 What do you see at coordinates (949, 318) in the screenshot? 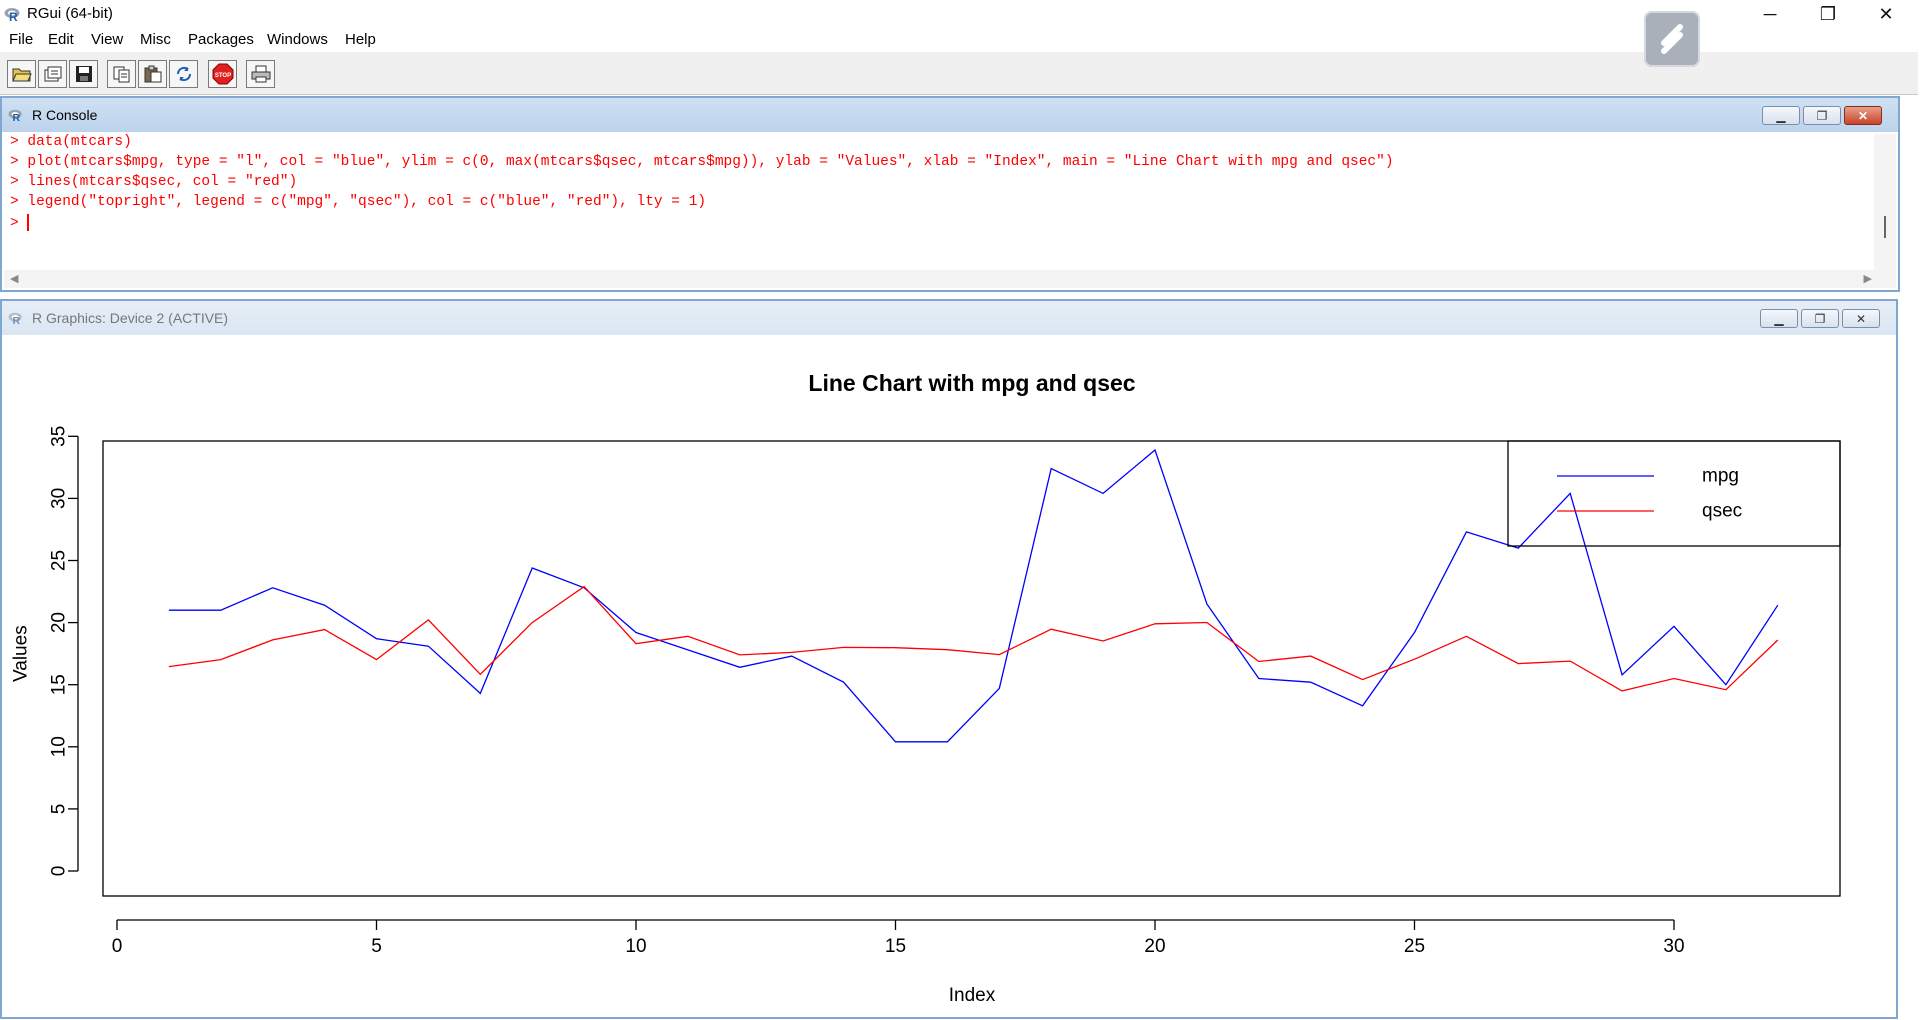
I see `graphics-title-bar: R R Graphics: Device 2 (ACTIVE) ▁ ❐ ✕` at bounding box center [949, 318].